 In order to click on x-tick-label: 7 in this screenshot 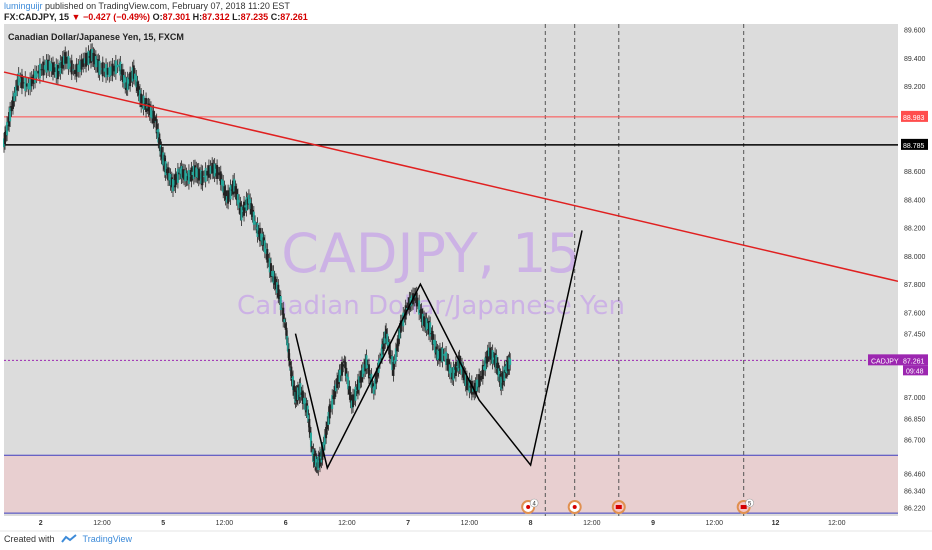, I will do `click(408, 523)`.